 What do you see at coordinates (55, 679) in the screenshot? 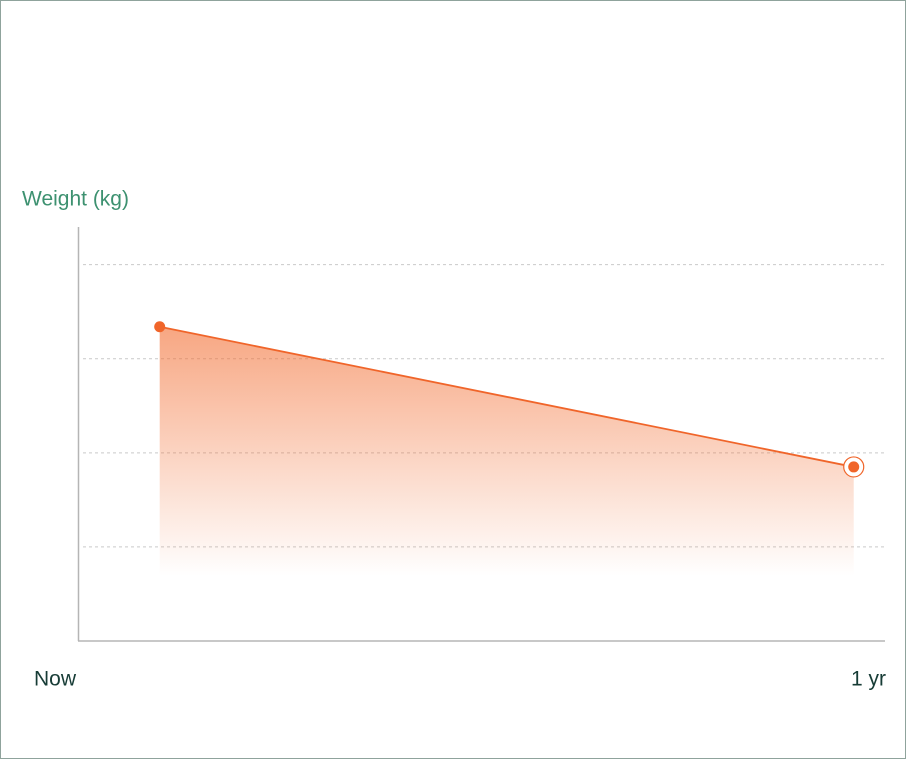
I see `x-tick-label: Now` at bounding box center [55, 679].